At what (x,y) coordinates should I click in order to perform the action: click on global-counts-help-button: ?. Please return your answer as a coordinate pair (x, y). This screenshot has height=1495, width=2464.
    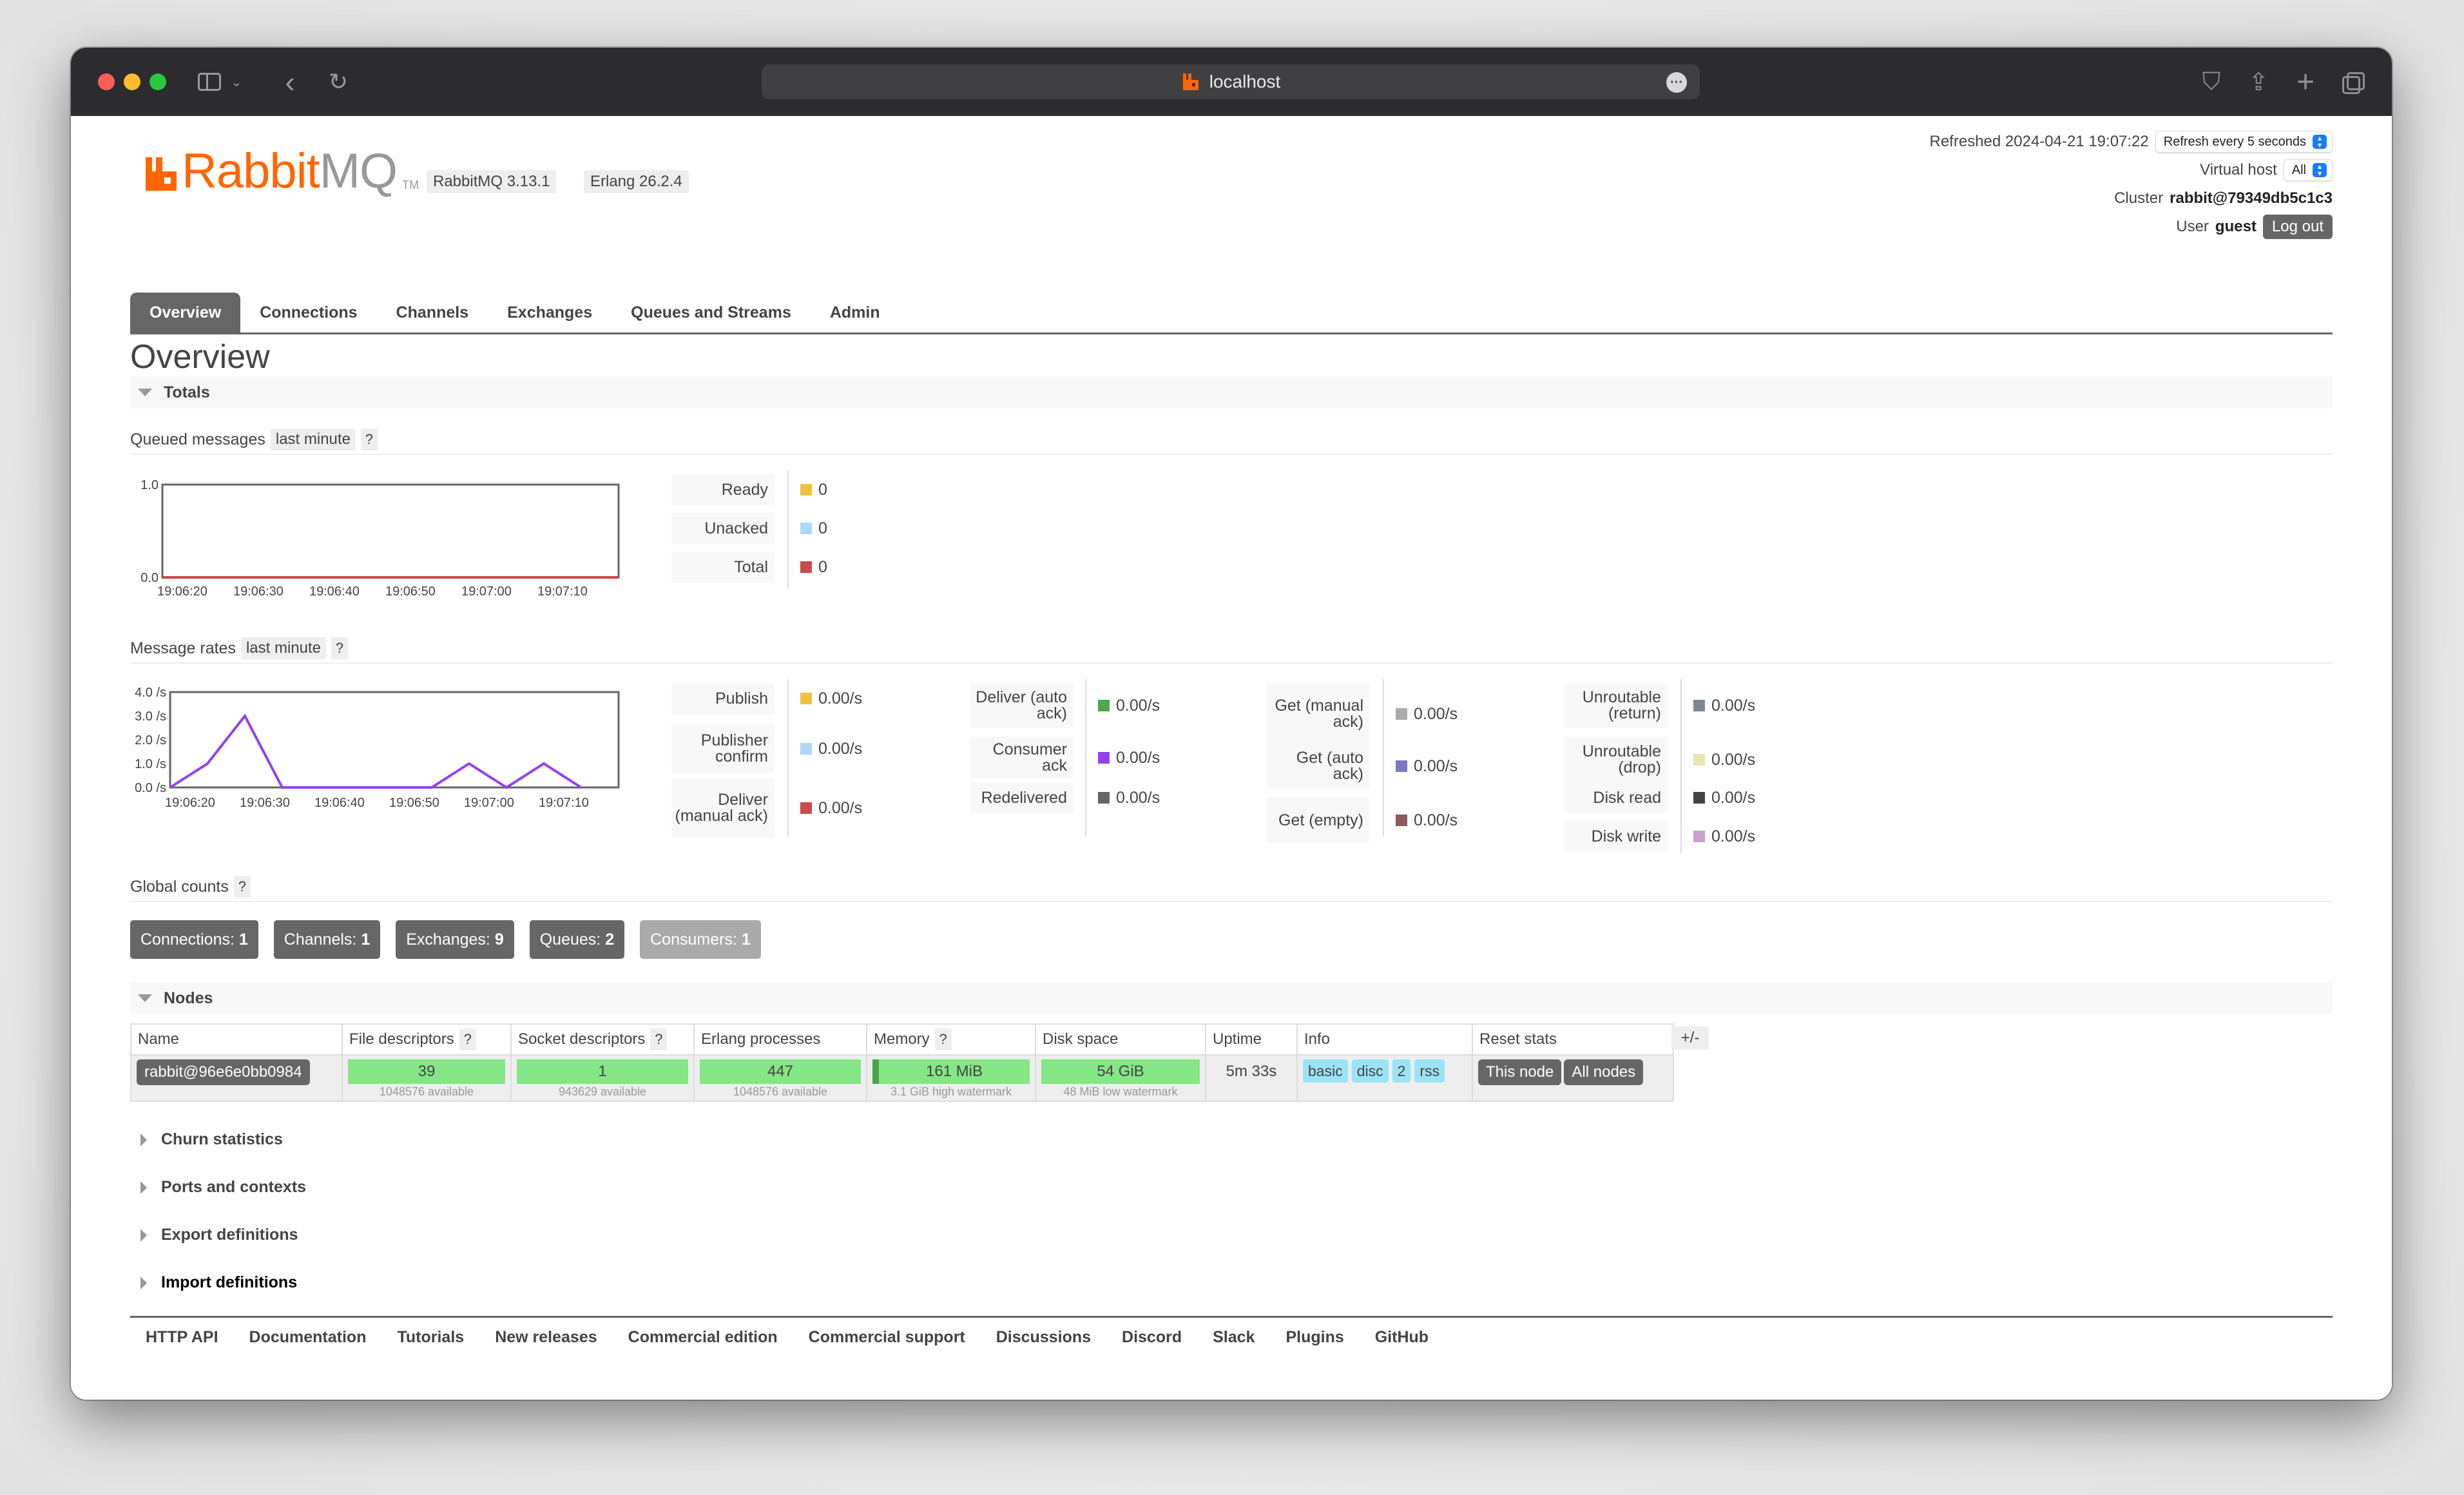
    Looking at the image, I should click on (242, 887).